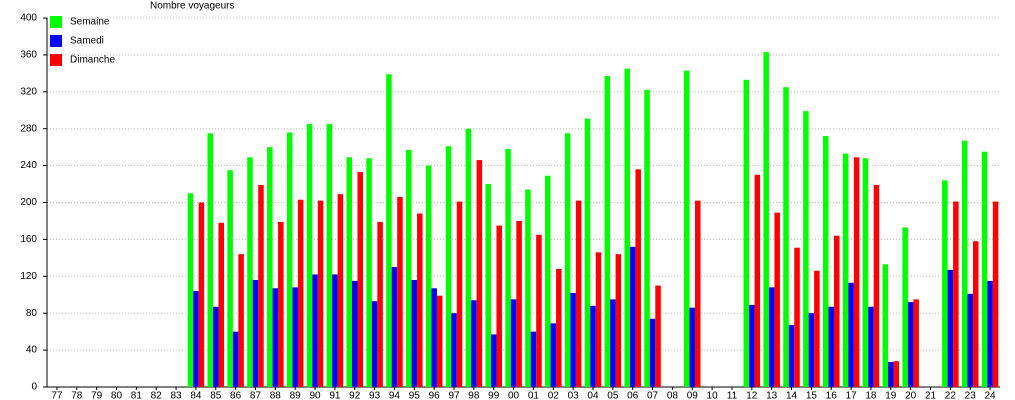 The image size is (1015, 400). Describe the element at coordinates (192, 6) in the screenshot. I see `y-axis-label: Nombre voyageurs` at that location.